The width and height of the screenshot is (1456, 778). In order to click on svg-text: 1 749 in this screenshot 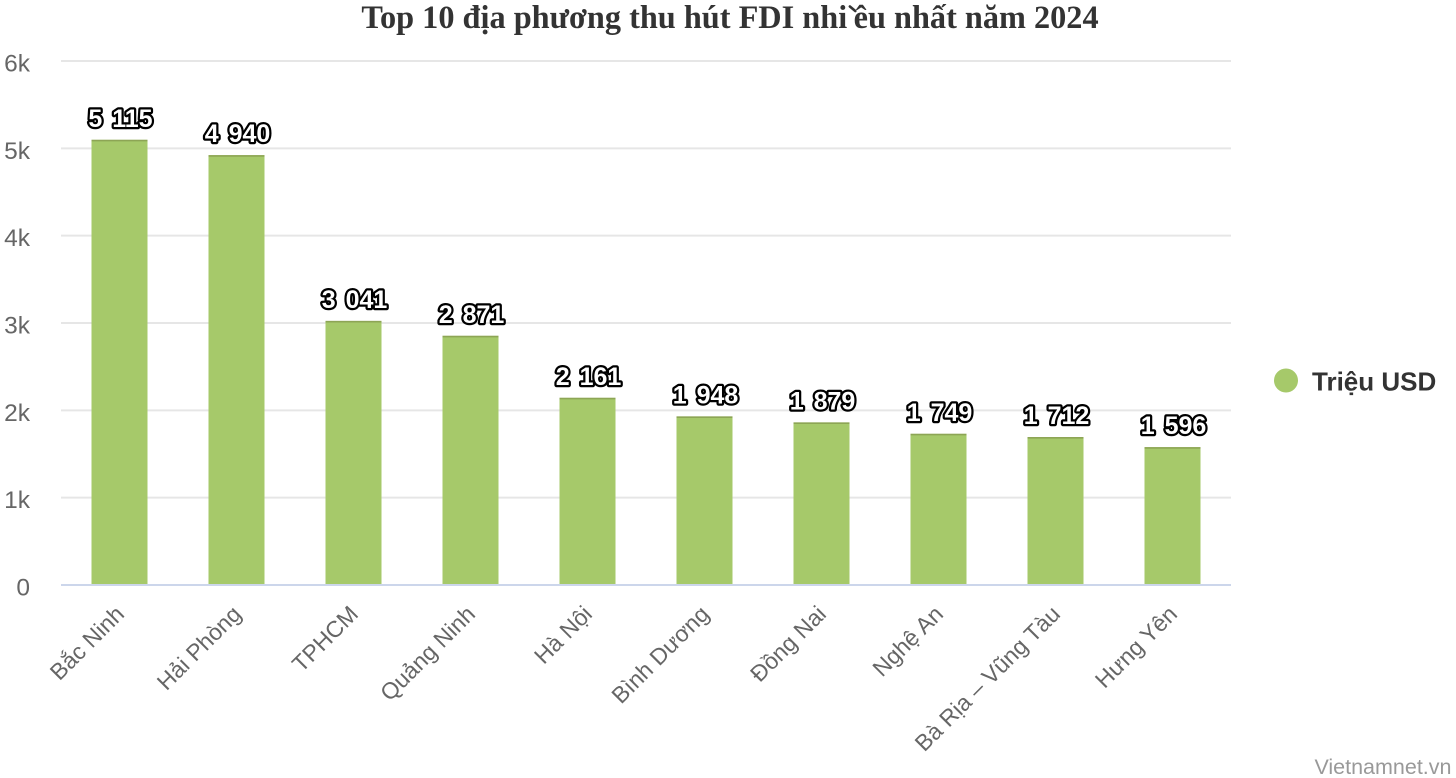, I will do `click(940, 413)`.